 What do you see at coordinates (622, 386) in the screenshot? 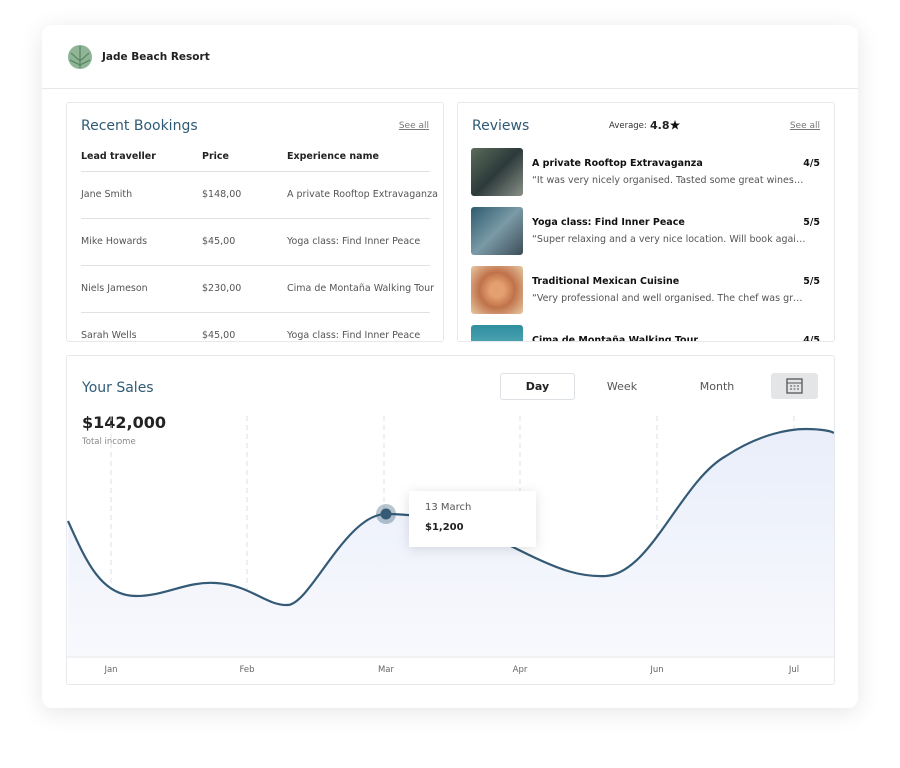
I see `tab-week: Week` at bounding box center [622, 386].